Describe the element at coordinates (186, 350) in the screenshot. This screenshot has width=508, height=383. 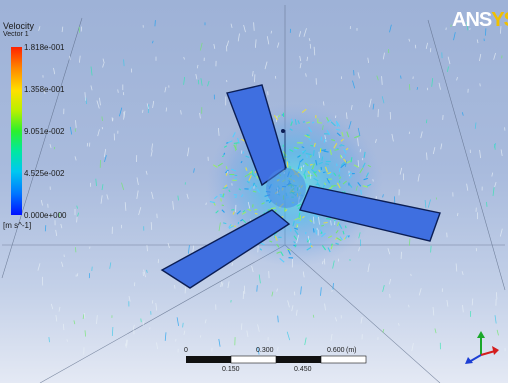
I see `scale-label: 0` at that location.